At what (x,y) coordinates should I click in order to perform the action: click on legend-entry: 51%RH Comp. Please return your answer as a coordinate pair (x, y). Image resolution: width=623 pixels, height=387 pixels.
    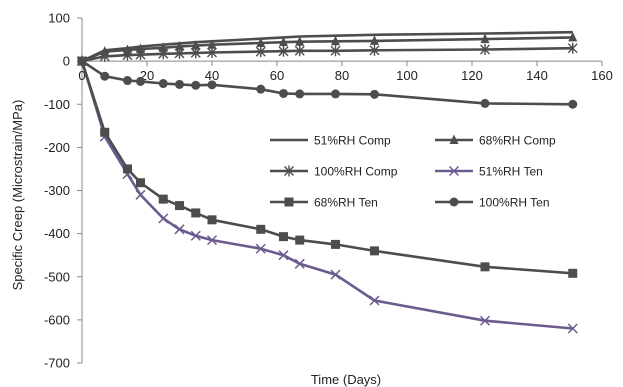
    Looking at the image, I should click on (330, 141).